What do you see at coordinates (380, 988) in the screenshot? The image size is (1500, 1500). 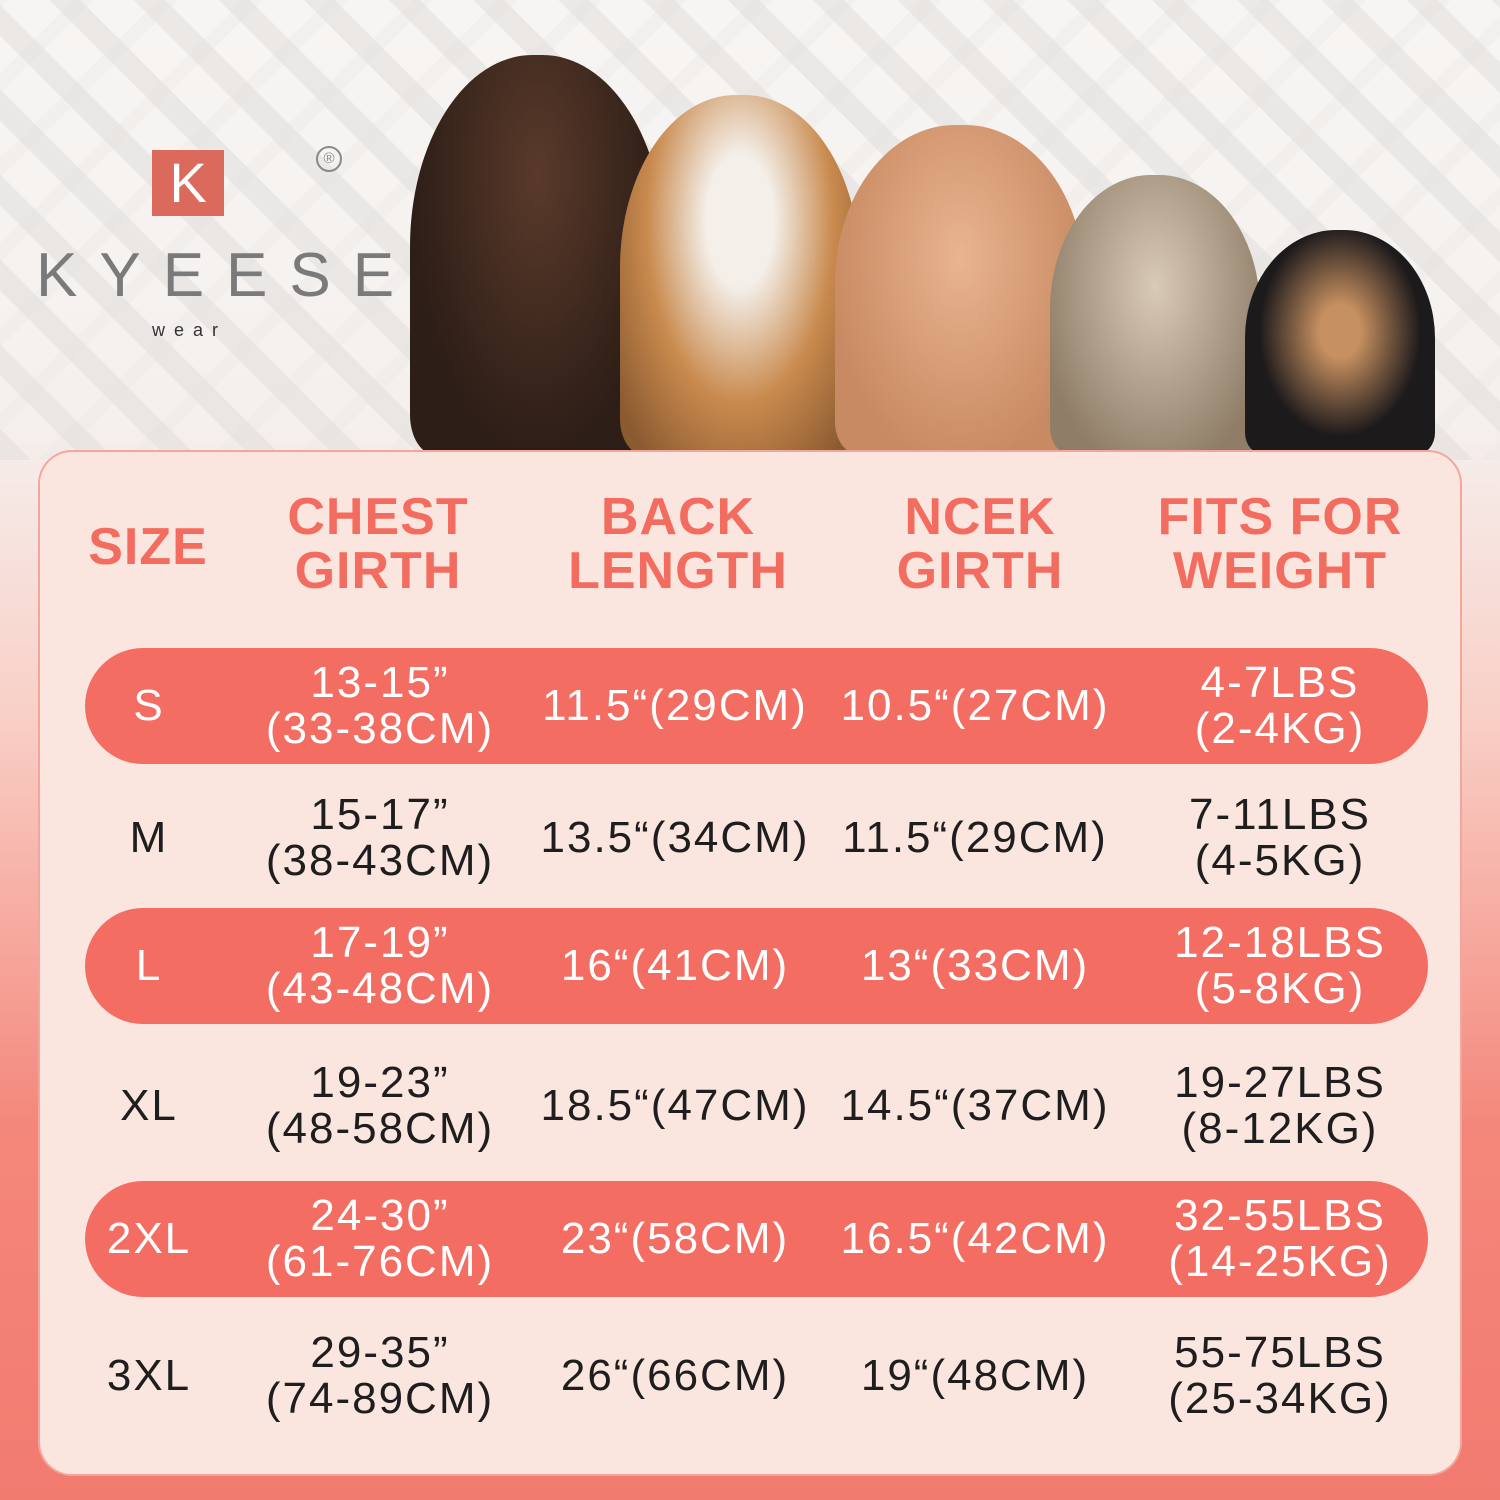 I see `cell-text: (43-48CM)` at bounding box center [380, 988].